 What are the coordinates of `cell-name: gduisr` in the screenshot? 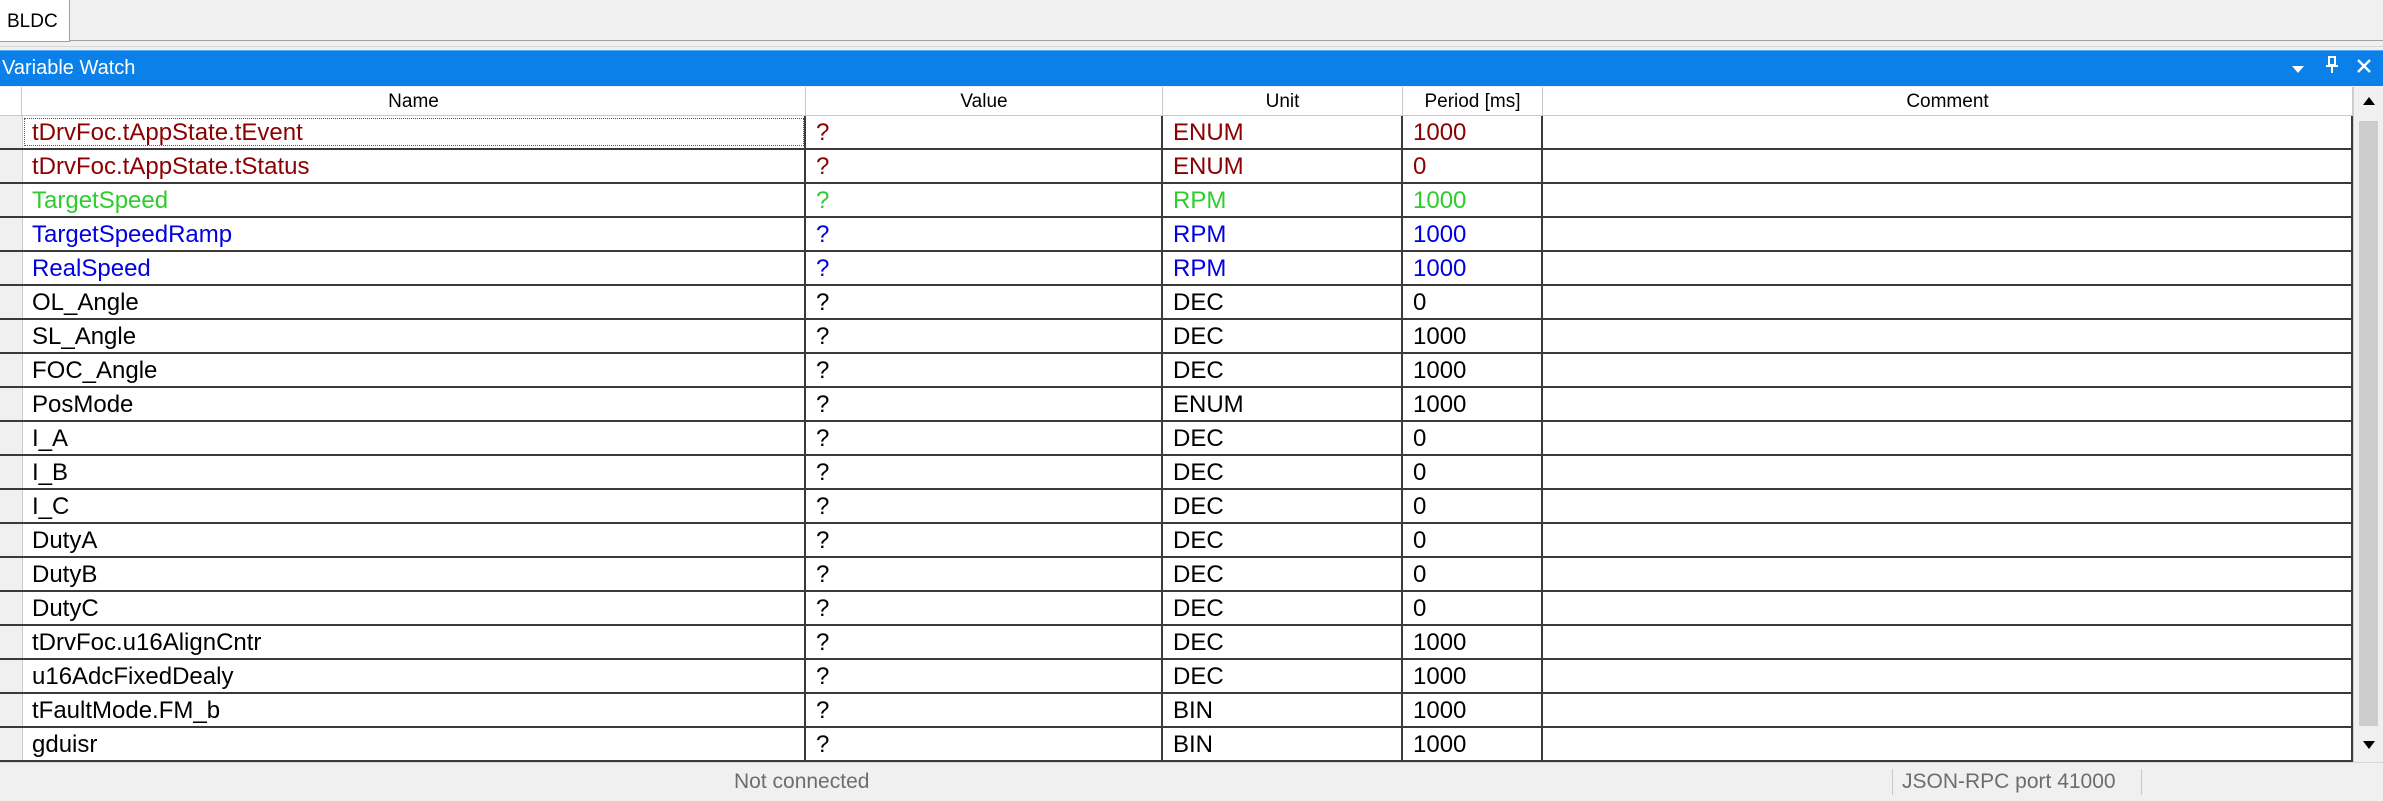 It's located at (414, 744).